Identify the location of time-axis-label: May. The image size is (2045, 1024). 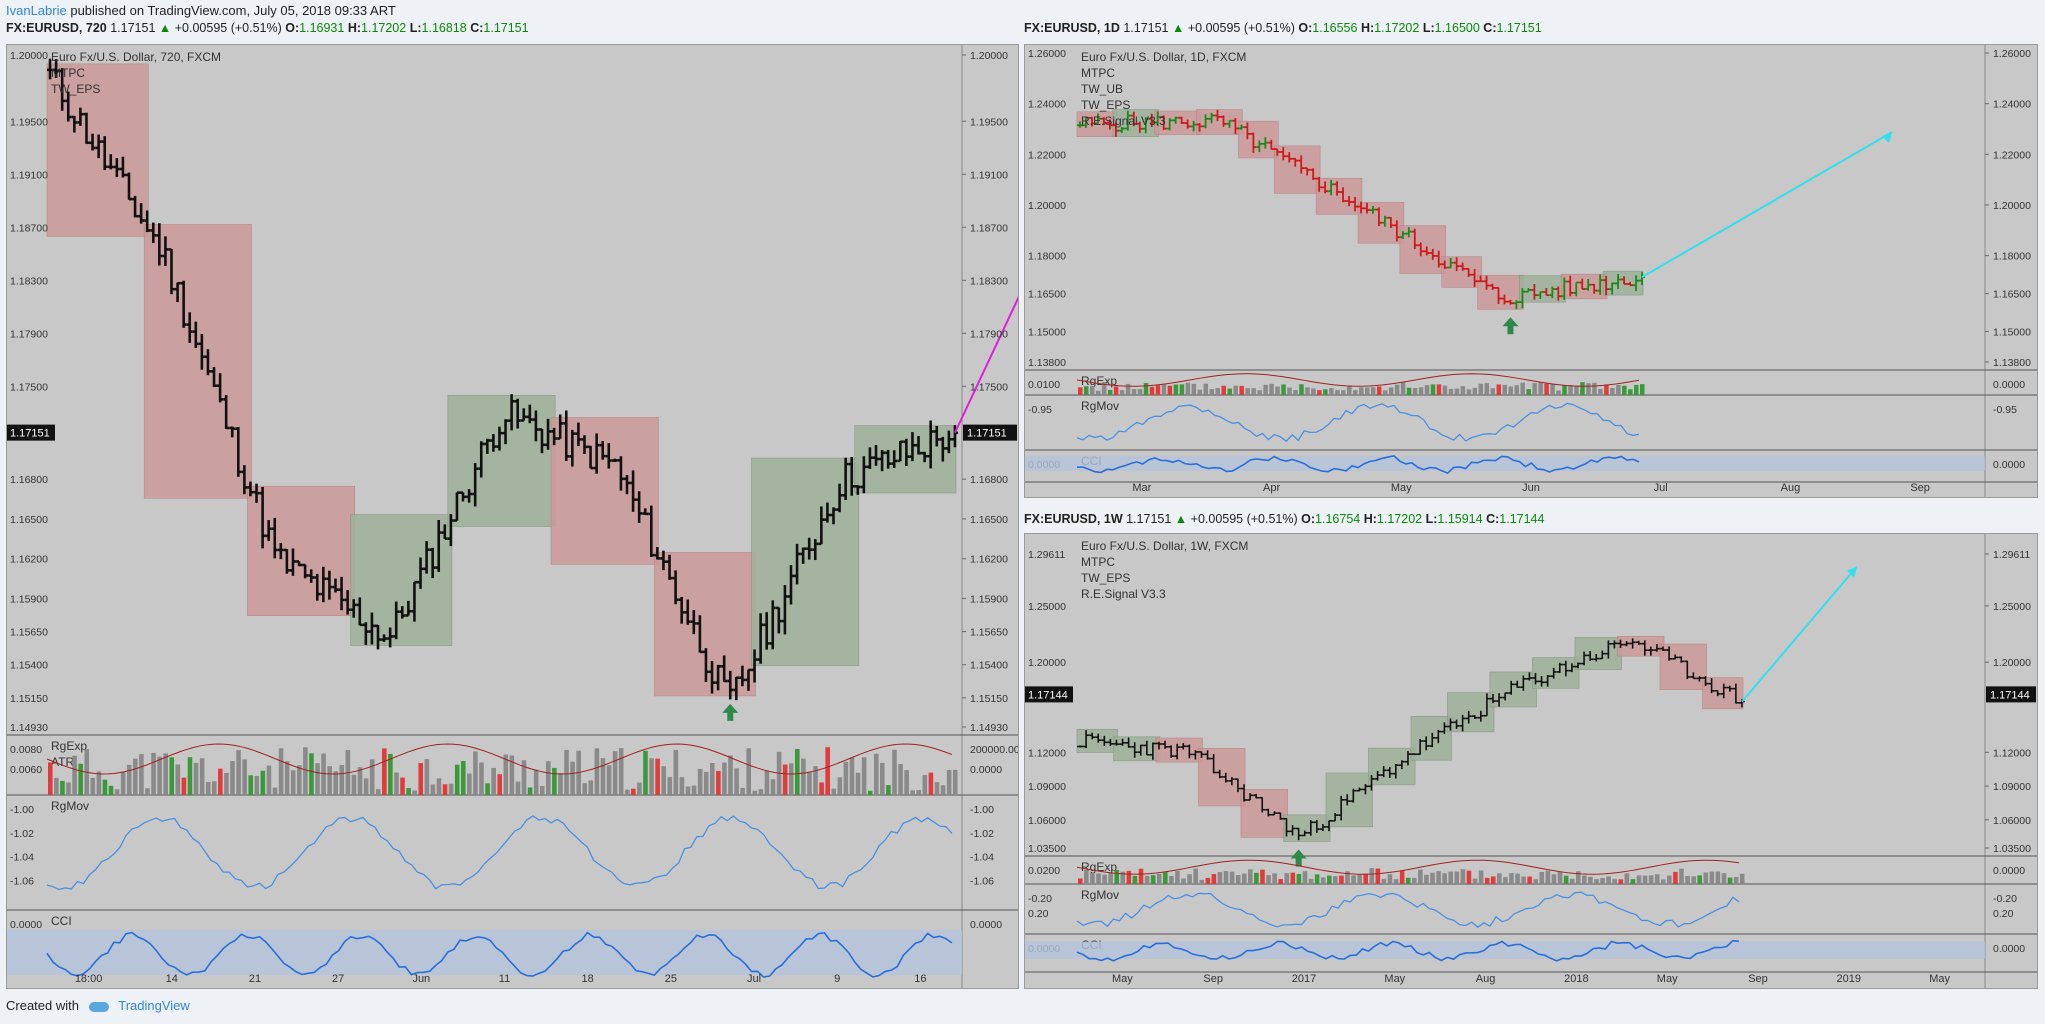
(1939, 979).